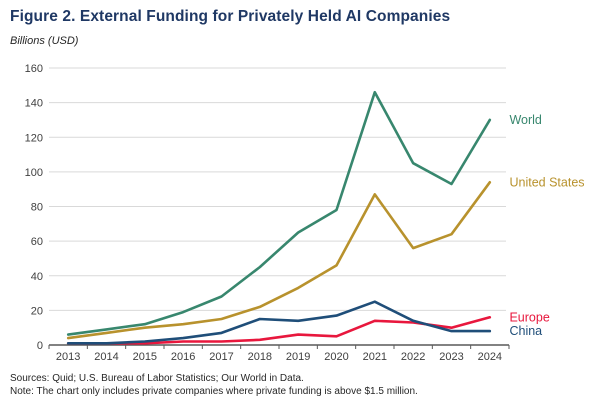 Image resolution: width=600 pixels, height=410 pixels. I want to click on series-label-united-states: United States, so click(545, 182).